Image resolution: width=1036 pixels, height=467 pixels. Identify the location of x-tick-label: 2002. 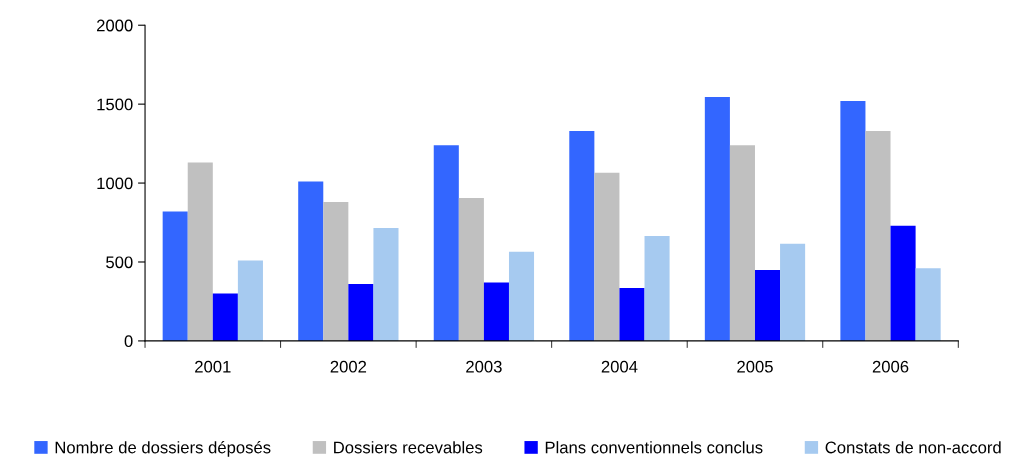
(348, 366).